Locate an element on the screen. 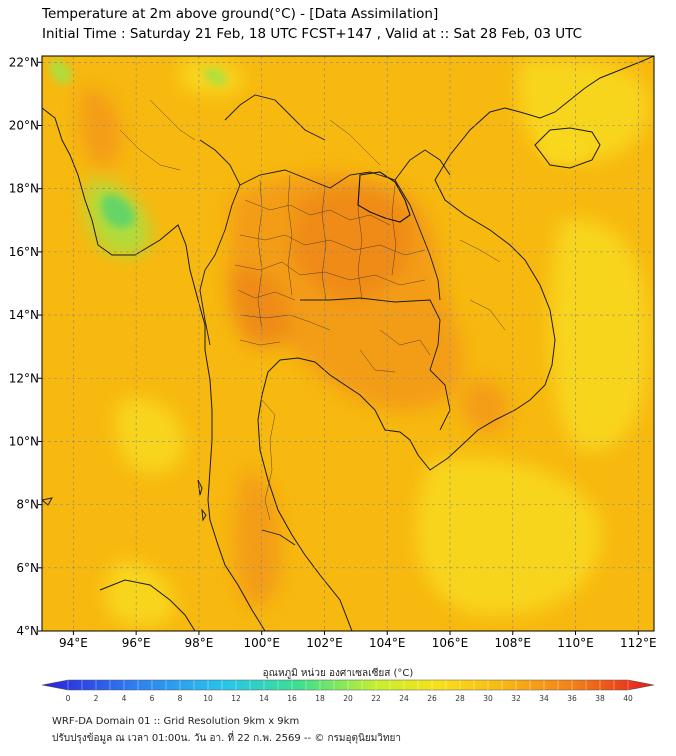 The height and width of the screenshot is (756, 676). cool-zone-south-china-sea is located at coordinates (599, 335).